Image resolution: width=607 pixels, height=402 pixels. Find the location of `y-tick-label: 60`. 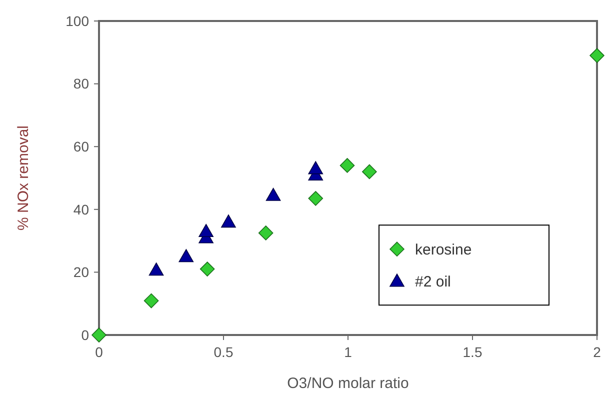

y-tick-label: 60 is located at coordinates (81, 146).